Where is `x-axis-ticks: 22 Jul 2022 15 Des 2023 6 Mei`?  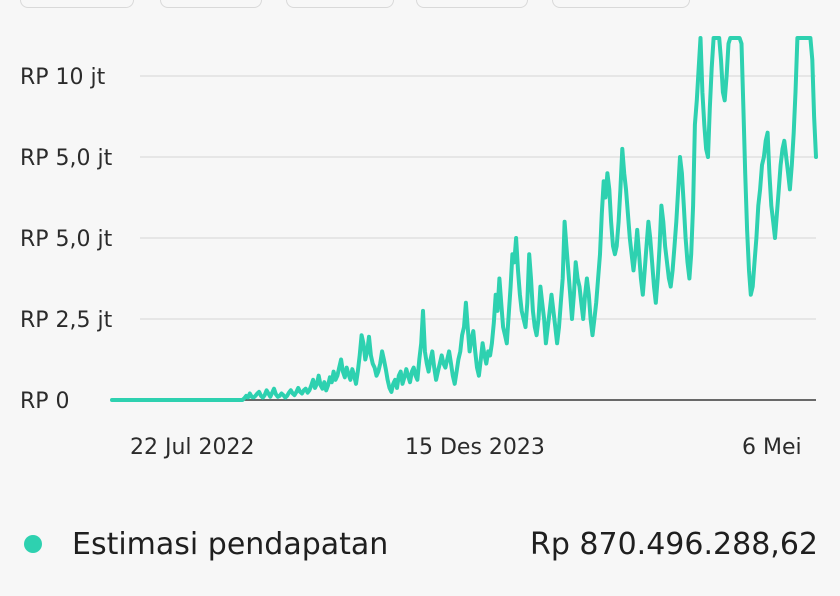 x-axis-ticks: 22 Jul 2022 15 Des 2023 6 Mei is located at coordinates (466, 447).